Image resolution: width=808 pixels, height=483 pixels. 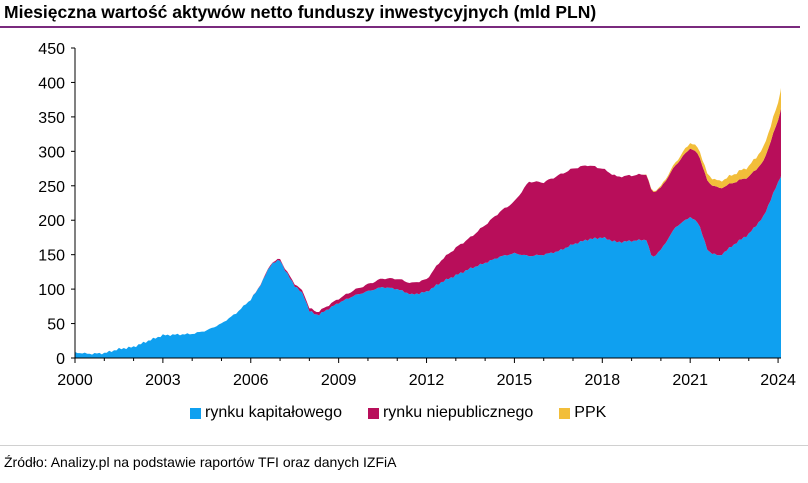 What do you see at coordinates (51, 118) in the screenshot?
I see `y-tick-label-350: 350` at bounding box center [51, 118].